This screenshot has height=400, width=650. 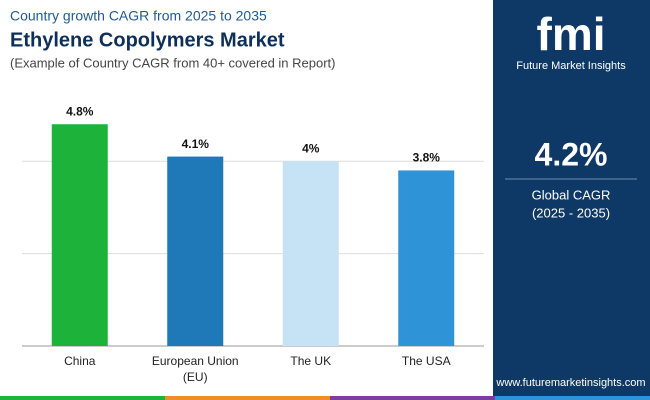 I want to click on x-tick-label: European Union (EU), so click(x=195, y=369).